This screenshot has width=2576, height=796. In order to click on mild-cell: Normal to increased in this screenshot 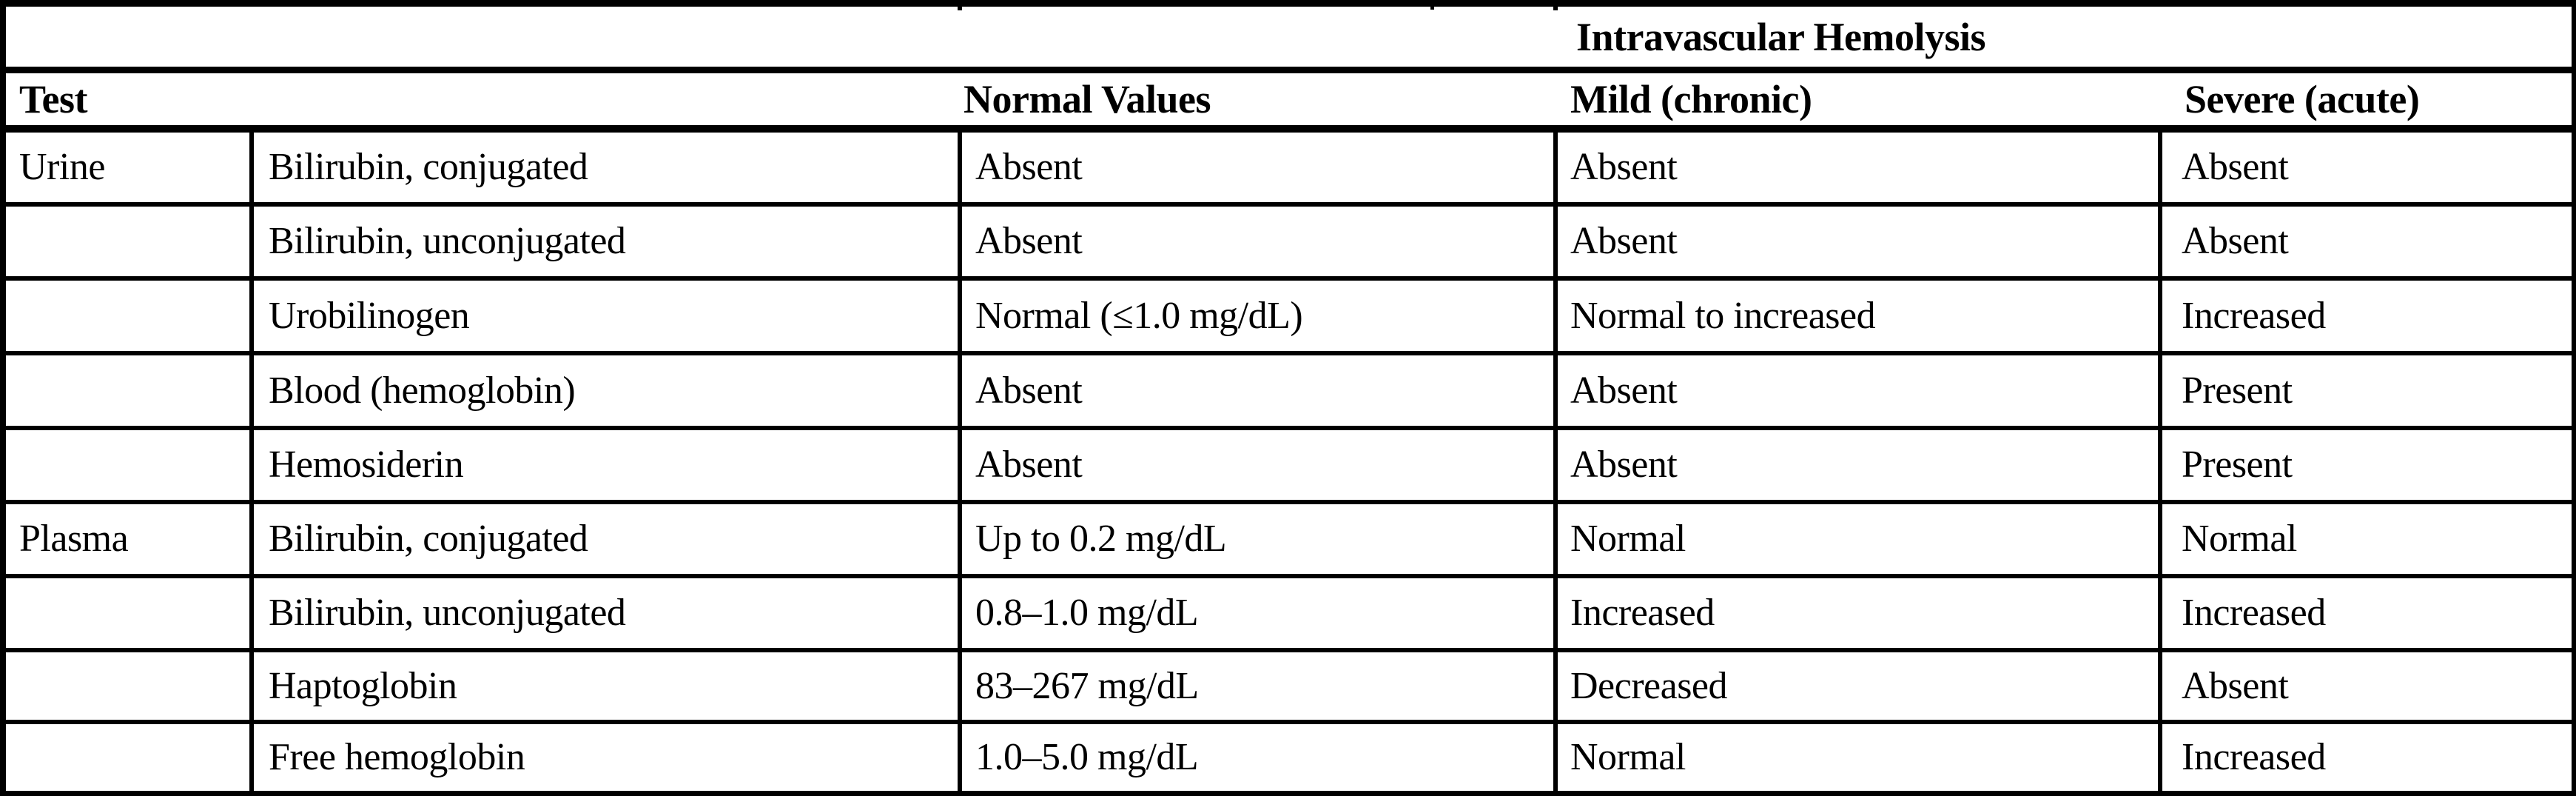, I will do `click(1723, 316)`.